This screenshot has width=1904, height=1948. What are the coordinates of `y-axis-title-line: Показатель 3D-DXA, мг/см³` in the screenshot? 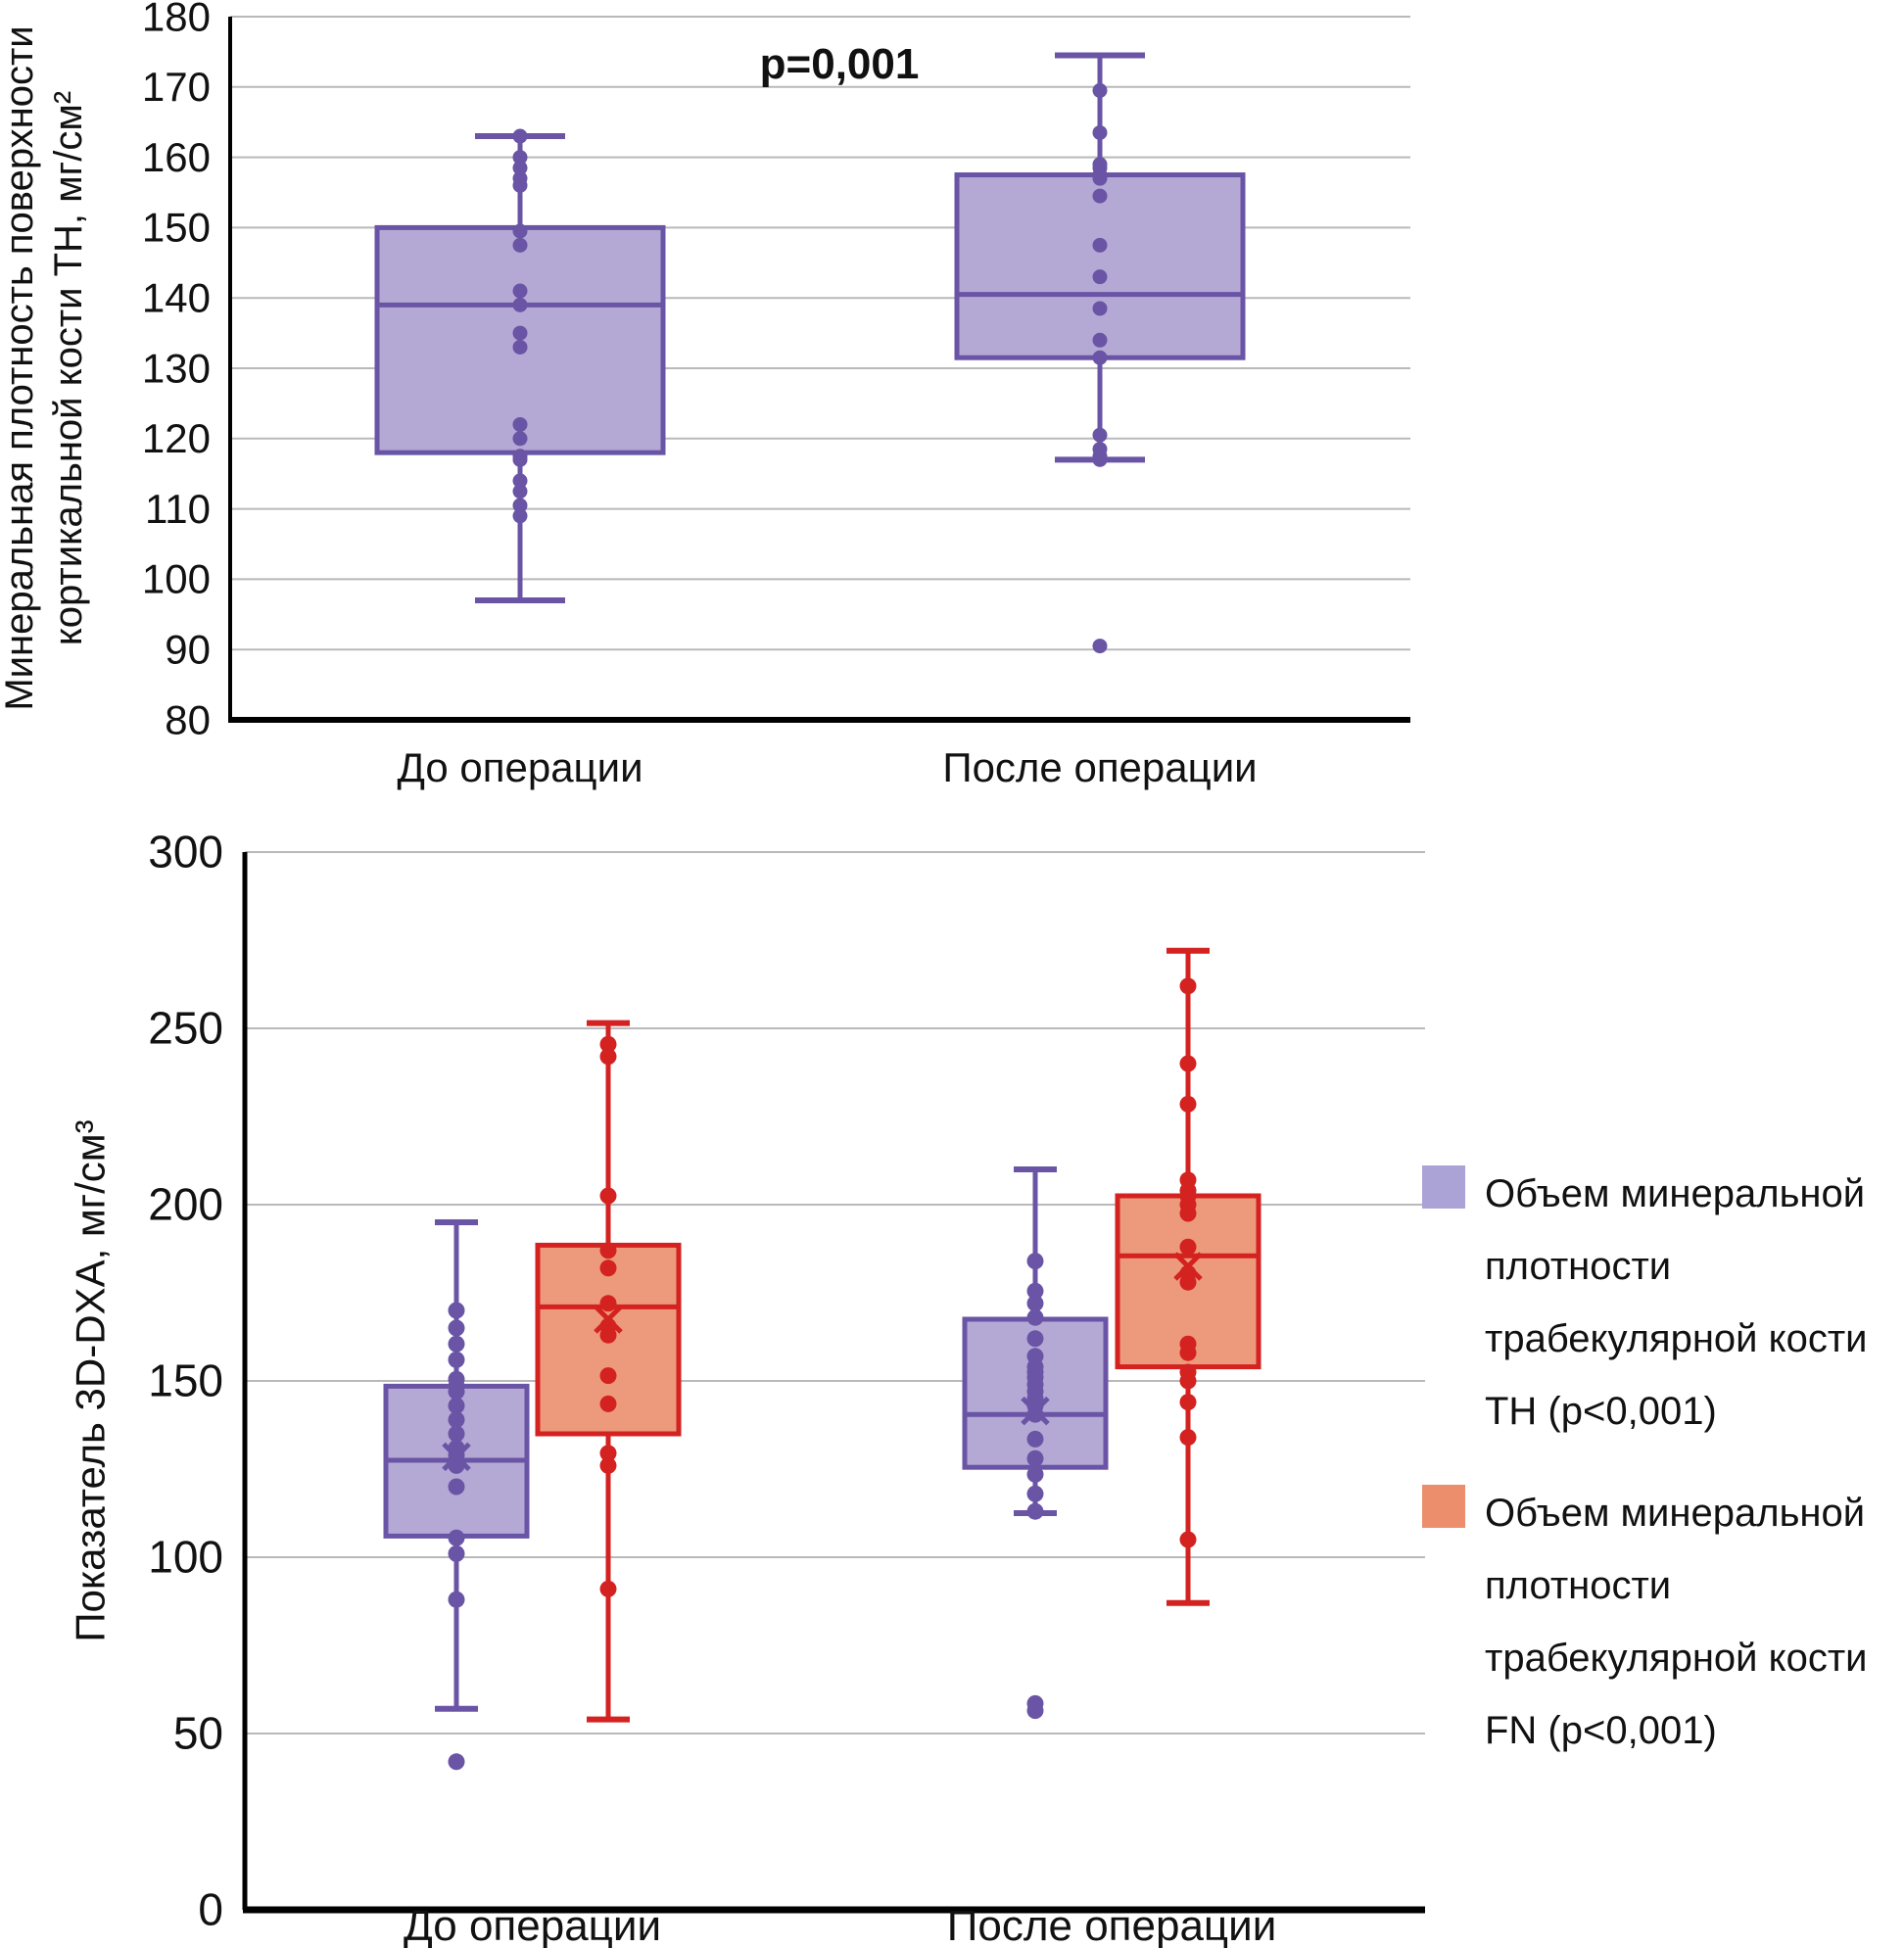 It's located at (91, 1380).